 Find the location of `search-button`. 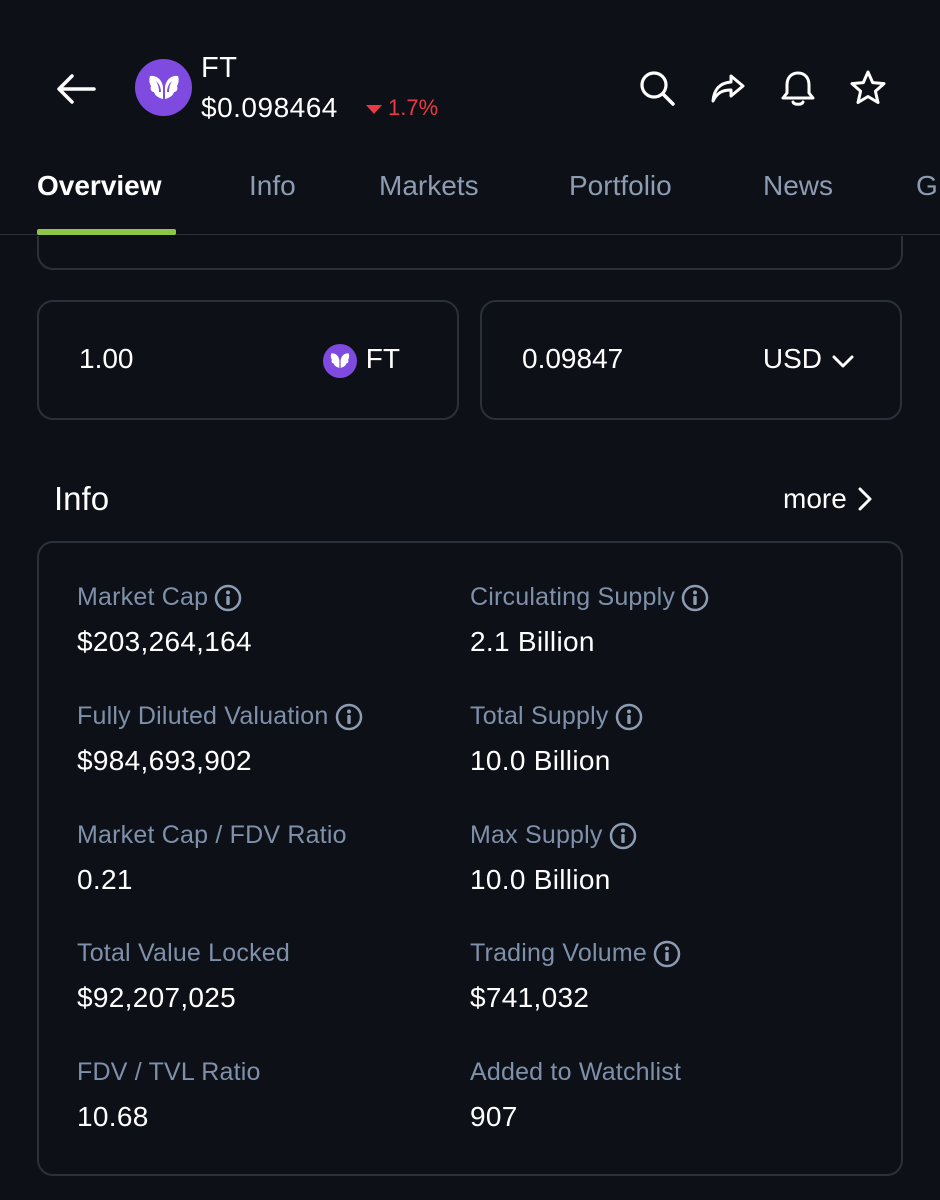

search-button is located at coordinates (657, 88).